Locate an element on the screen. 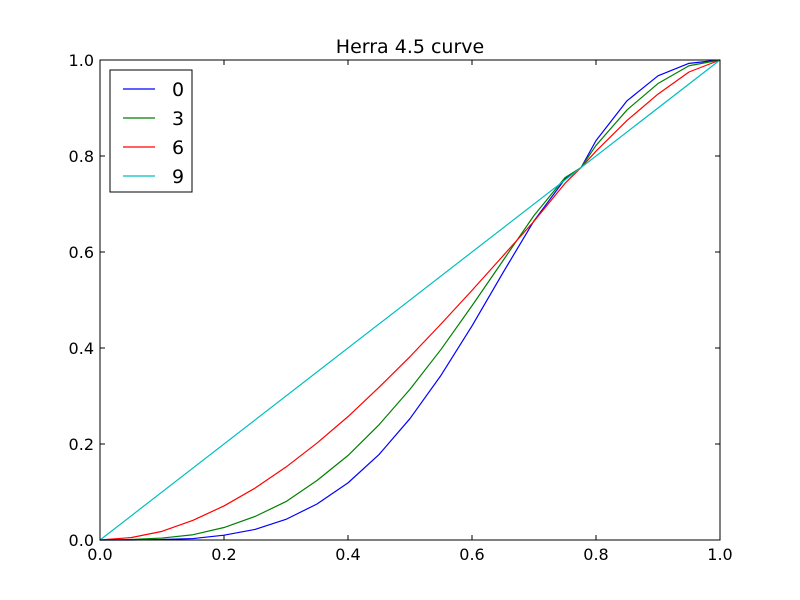 The height and width of the screenshot is (600, 800). legend-label-0: 0 is located at coordinates (178, 90).